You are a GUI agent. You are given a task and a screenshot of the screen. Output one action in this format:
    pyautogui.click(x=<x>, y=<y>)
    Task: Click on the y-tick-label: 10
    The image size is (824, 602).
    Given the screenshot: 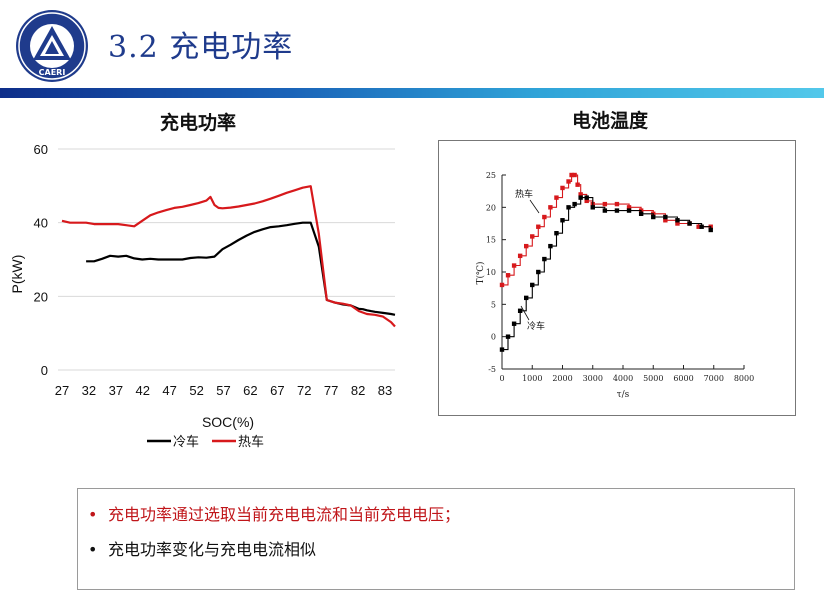 What is the action you would take?
    pyautogui.click(x=491, y=272)
    